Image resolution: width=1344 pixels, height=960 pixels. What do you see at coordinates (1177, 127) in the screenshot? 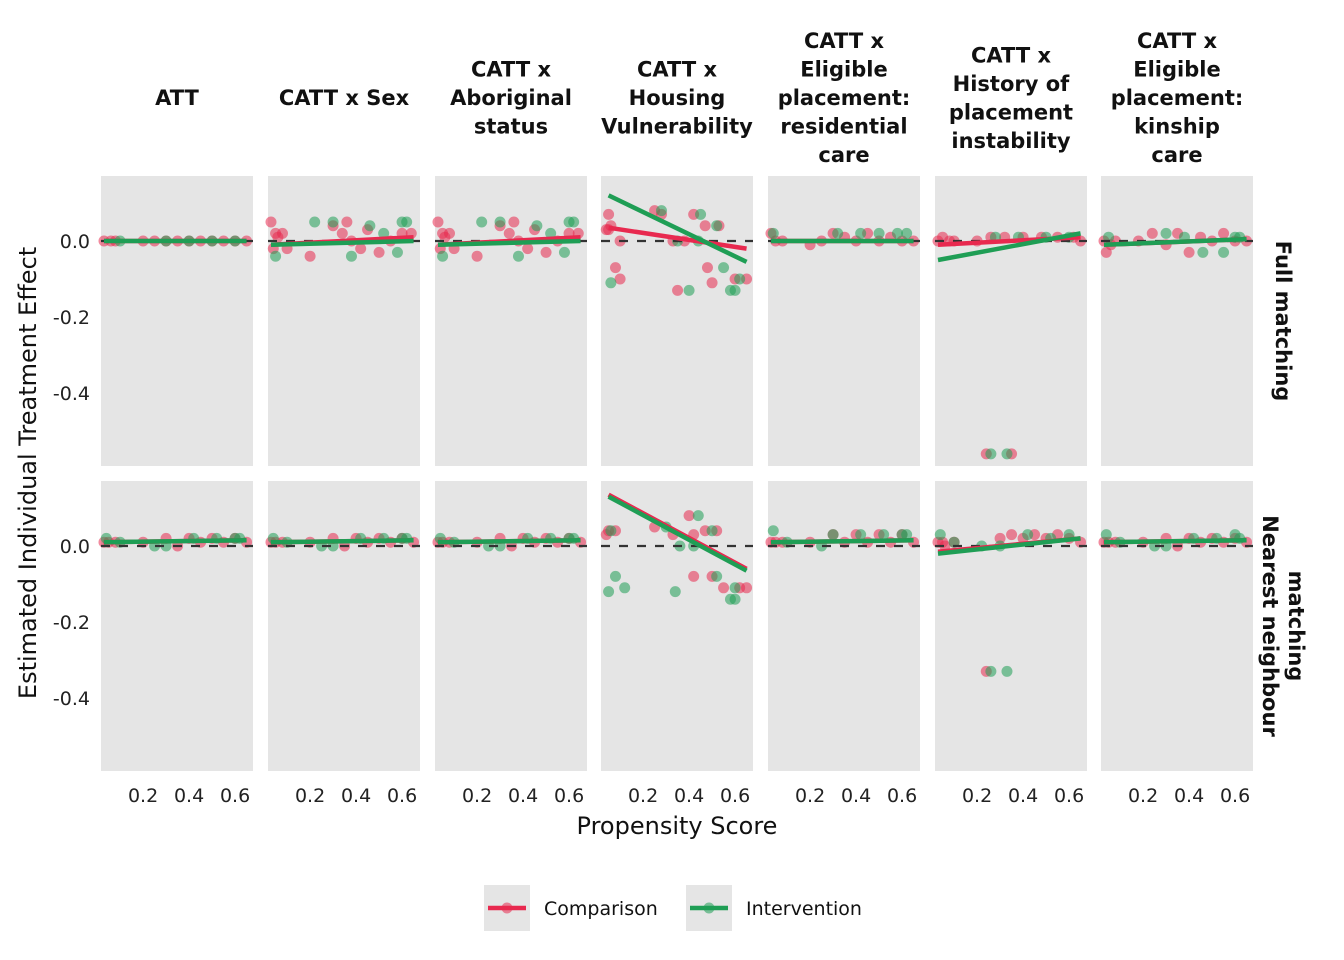
I see `column-strip-line: kinship` at bounding box center [1177, 127].